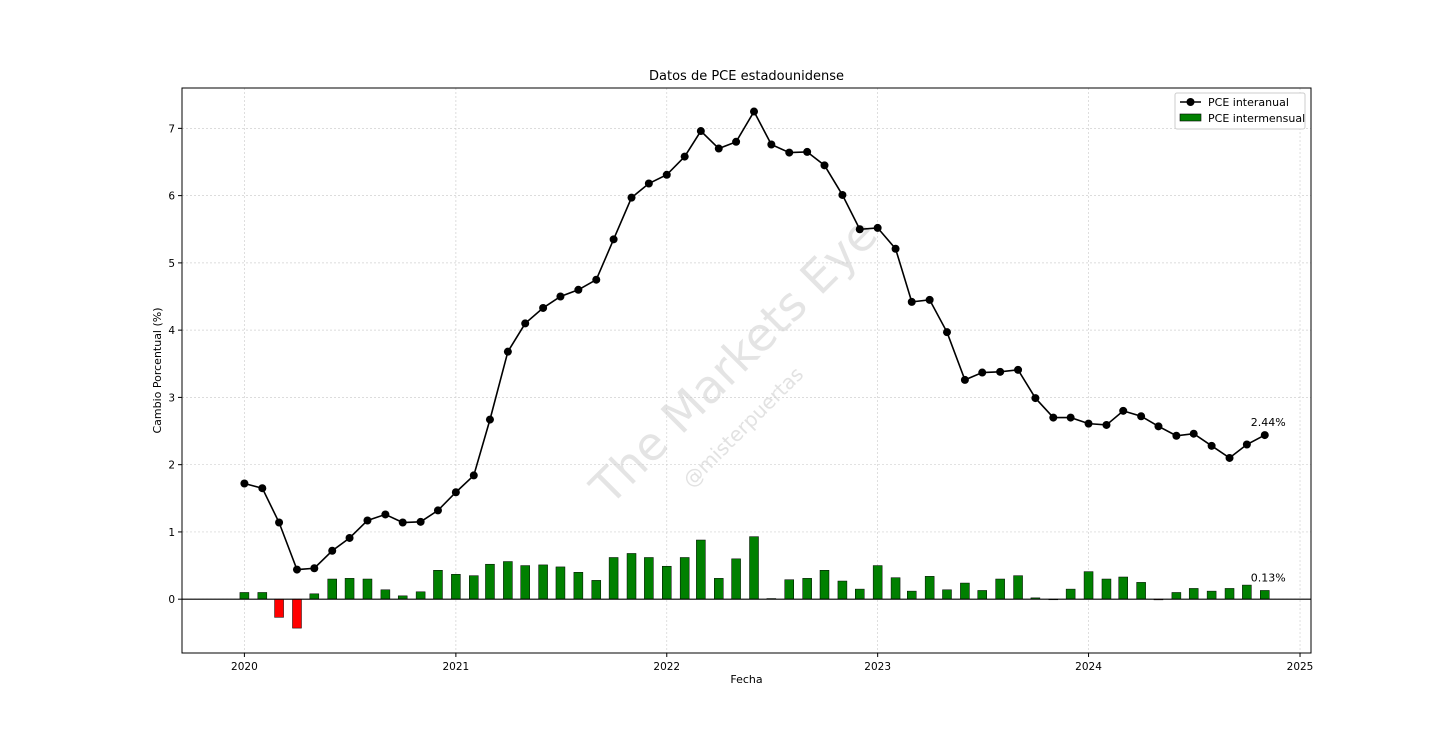 Image resolution: width=1456 pixels, height=733 pixels. I want to click on chart-title: Datos de PCE estadounidense, so click(746, 76).